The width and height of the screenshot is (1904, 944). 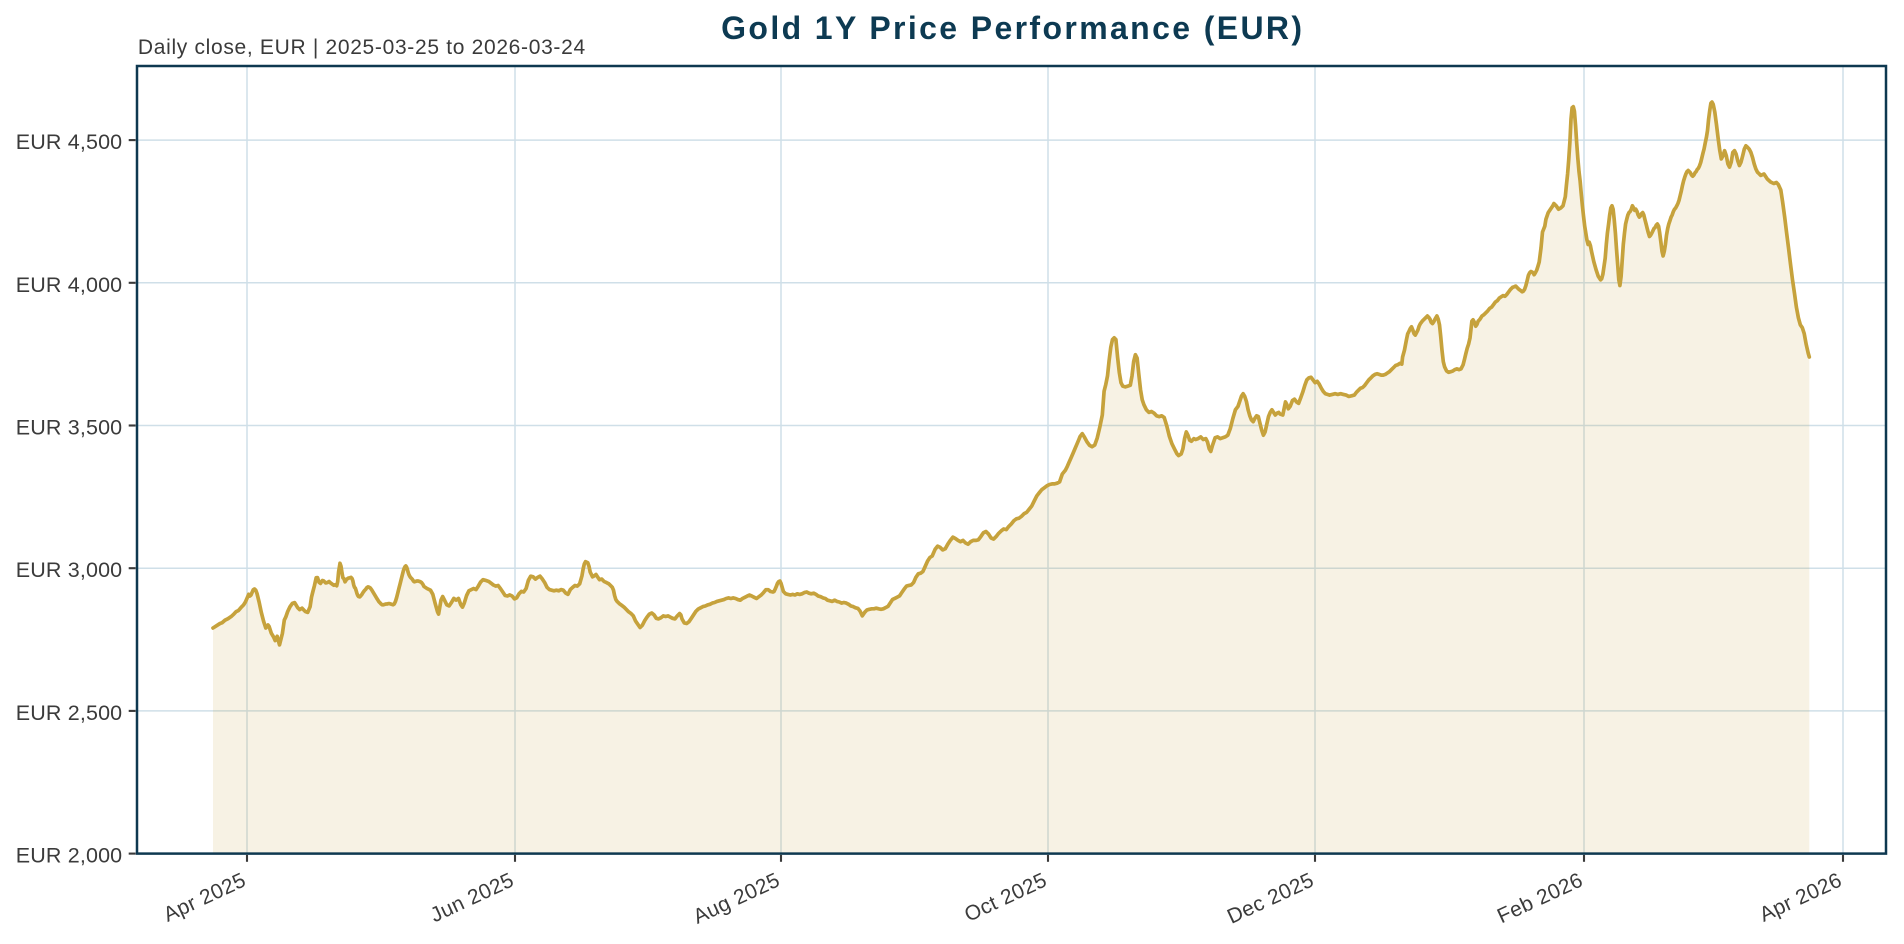 I want to click on svg-text: EUR 4,000, so click(x=69, y=285).